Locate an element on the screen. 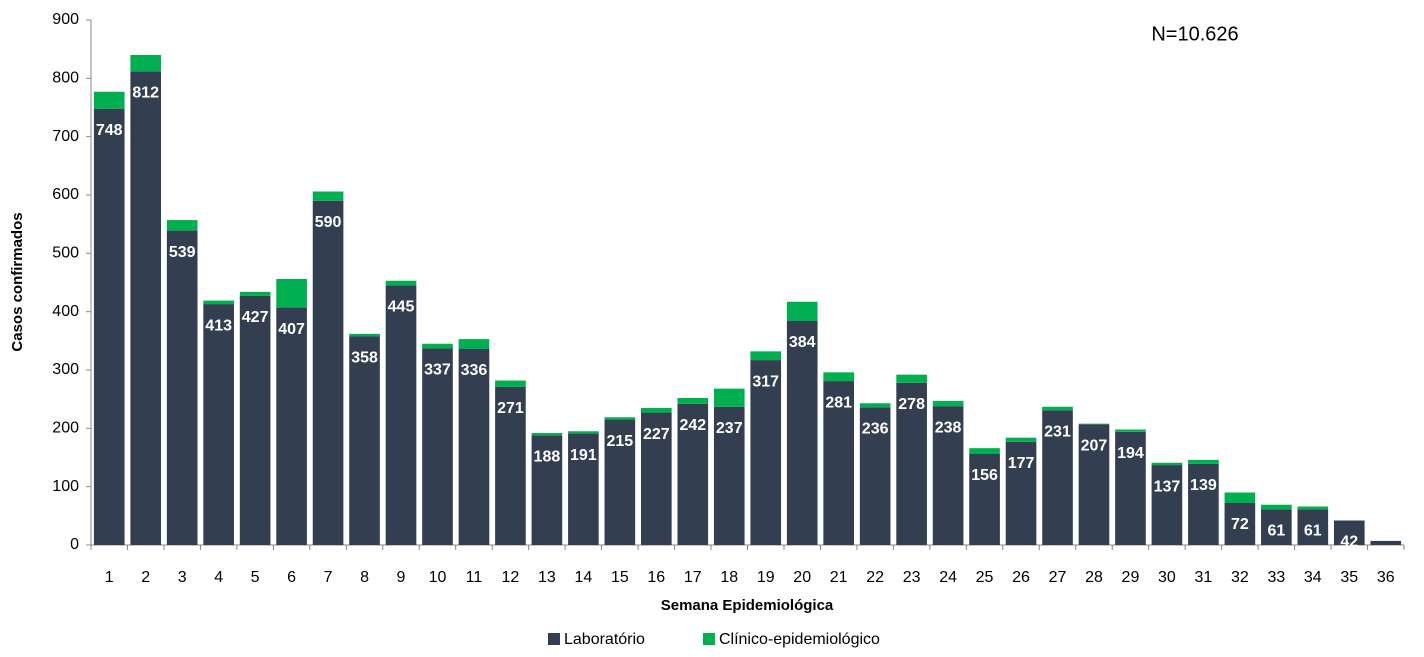 Image resolution: width=1424 pixels, height=657 pixels. data-label: 139 is located at coordinates (1203, 485).